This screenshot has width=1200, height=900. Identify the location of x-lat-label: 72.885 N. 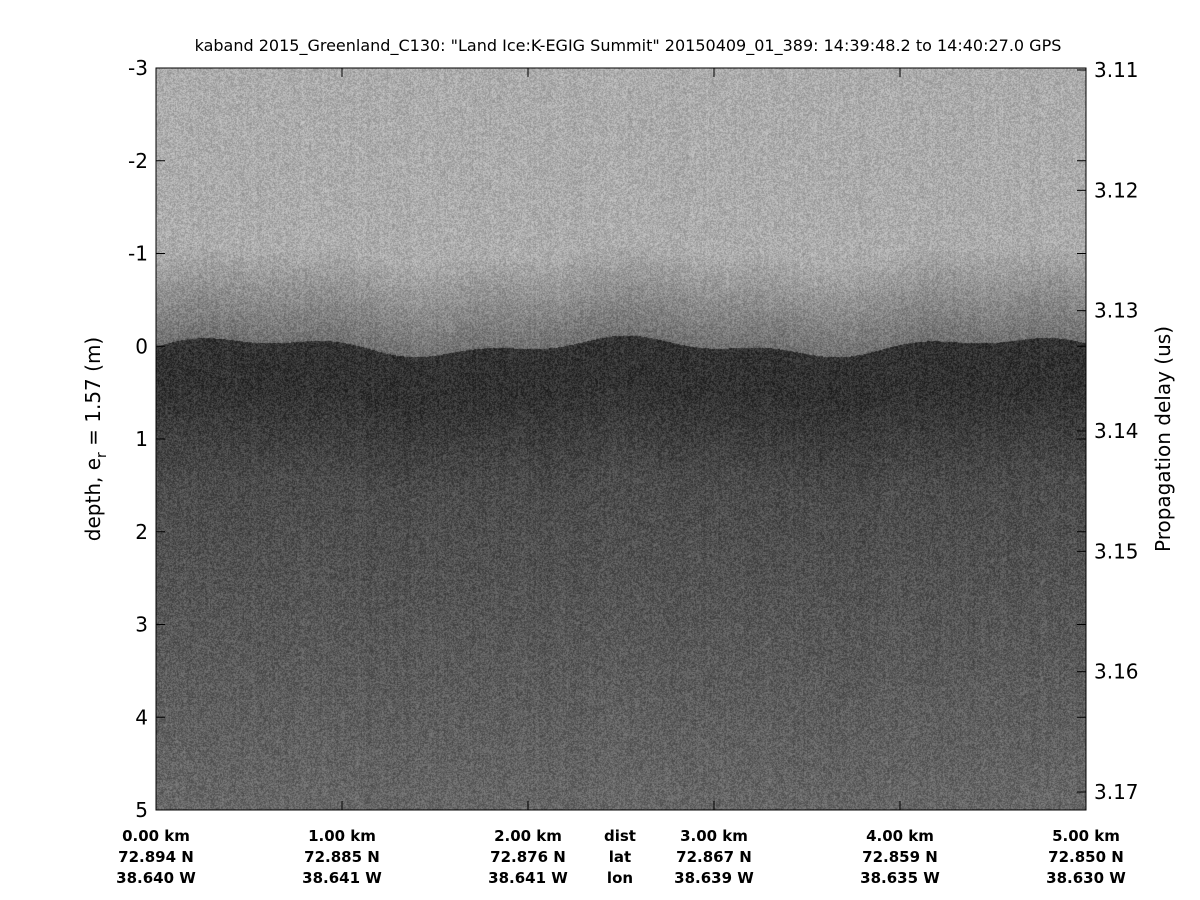
(342, 857).